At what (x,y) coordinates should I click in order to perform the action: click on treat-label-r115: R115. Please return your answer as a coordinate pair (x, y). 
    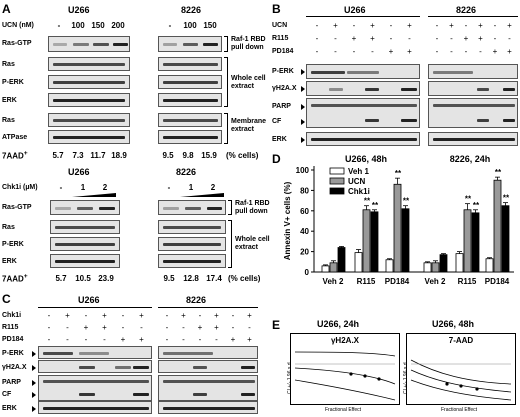
    Looking at the image, I should click on (280, 38).